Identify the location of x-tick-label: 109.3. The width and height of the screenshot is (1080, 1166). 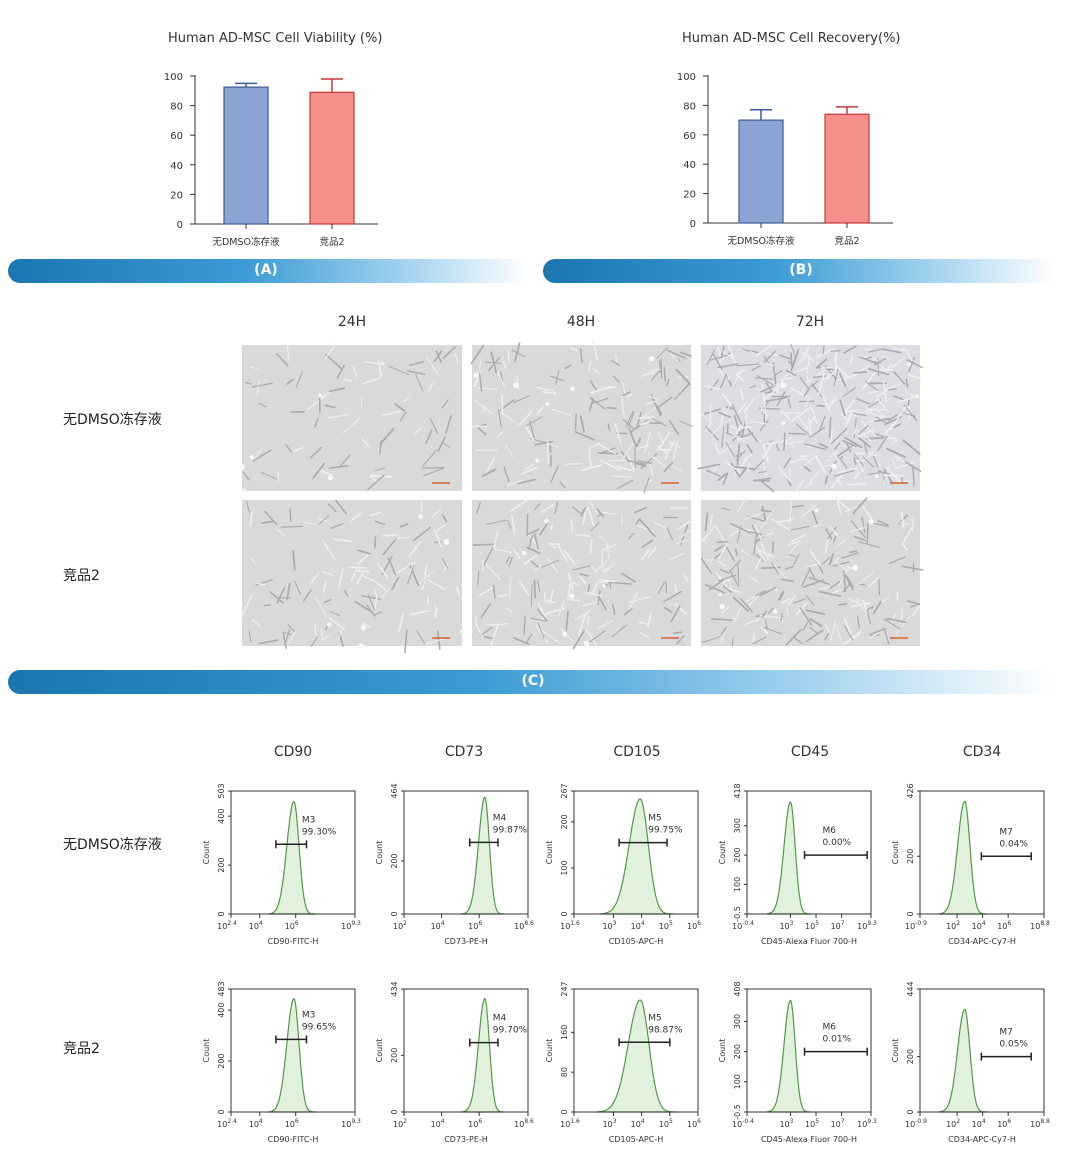
(867, 925).